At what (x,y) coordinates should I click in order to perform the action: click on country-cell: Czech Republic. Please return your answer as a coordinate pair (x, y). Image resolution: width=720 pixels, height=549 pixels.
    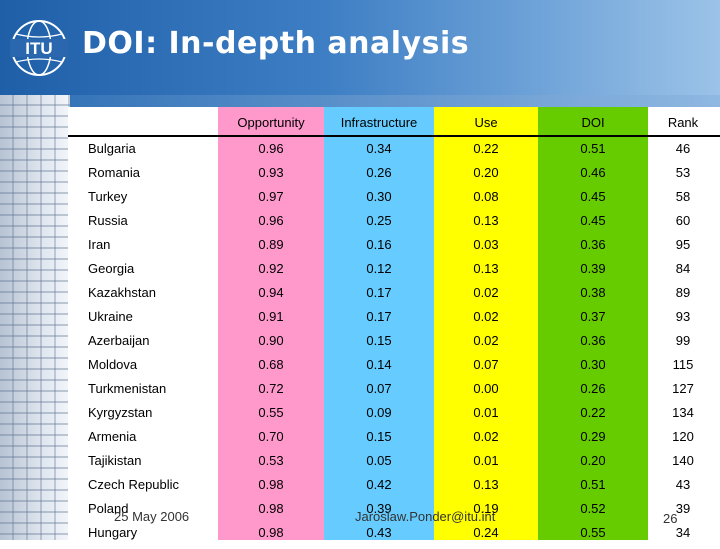
    Looking at the image, I should click on (134, 484).